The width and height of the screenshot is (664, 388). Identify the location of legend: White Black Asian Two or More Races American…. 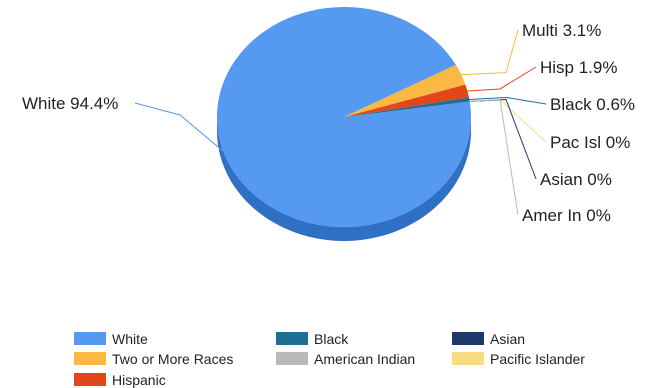
(329, 359).